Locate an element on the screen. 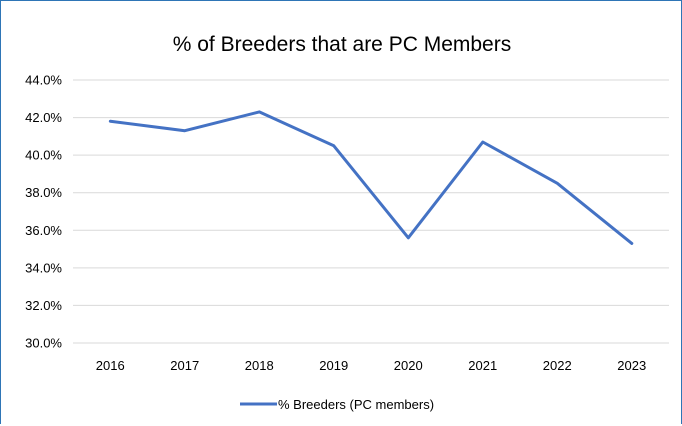 The width and height of the screenshot is (682, 426). x-tick-label: 2016 is located at coordinates (110, 365).